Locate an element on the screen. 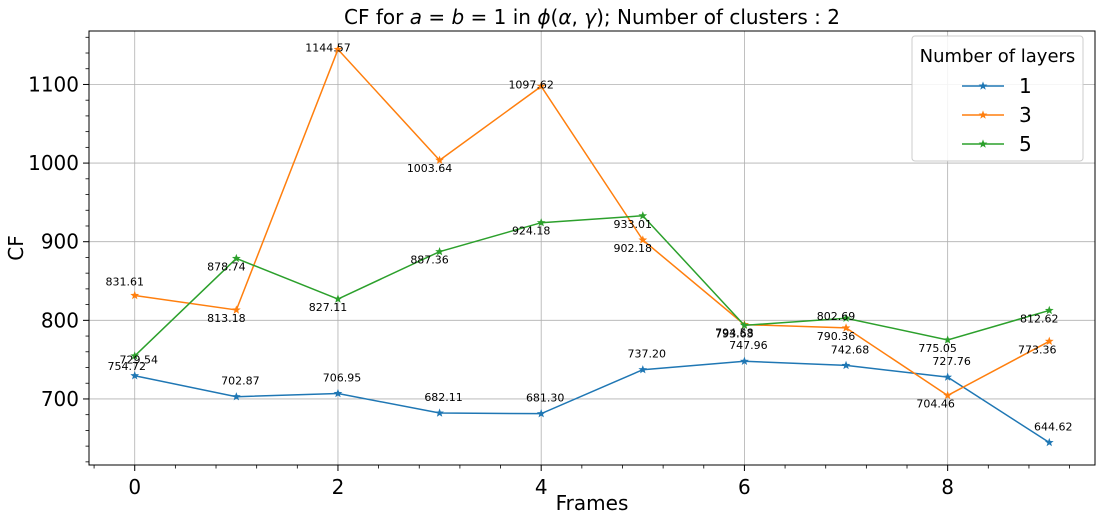  title-part: α is located at coordinates (564, 17).